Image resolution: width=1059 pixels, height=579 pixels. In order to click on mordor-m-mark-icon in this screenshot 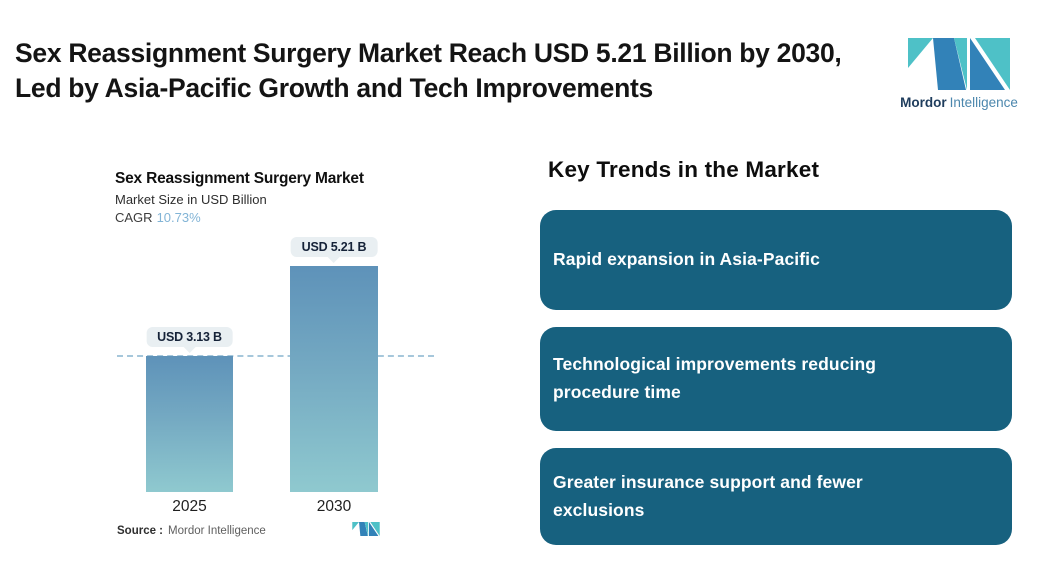, I will do `click(959, 64)`.